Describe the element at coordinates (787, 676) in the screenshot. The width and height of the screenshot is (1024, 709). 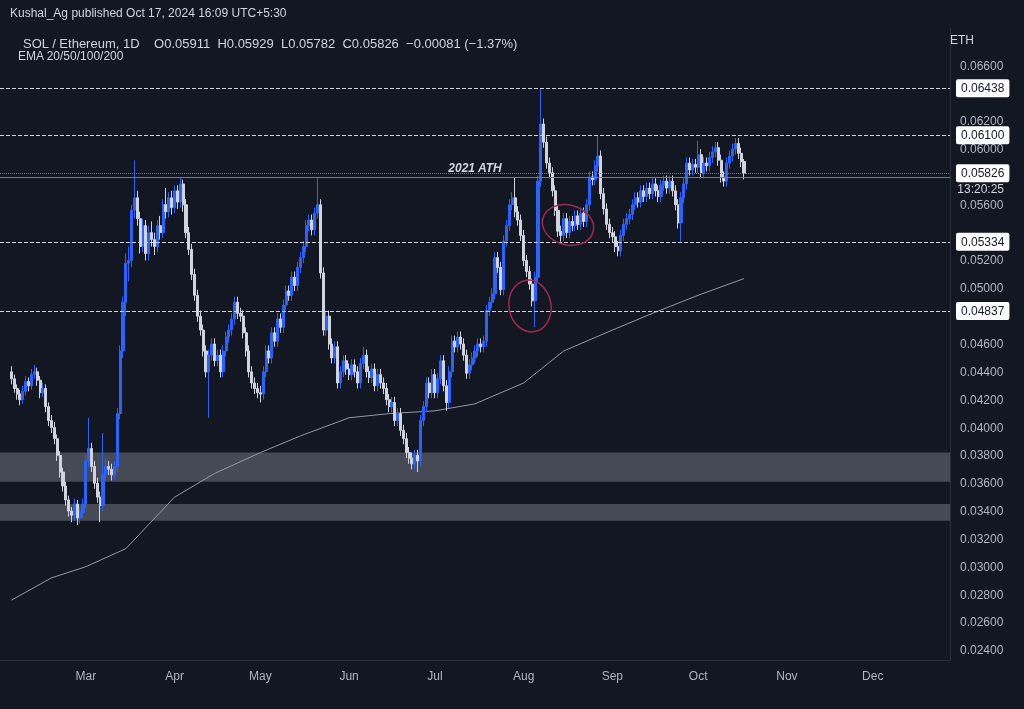
I see `x-tick-label: Nov` at that location.